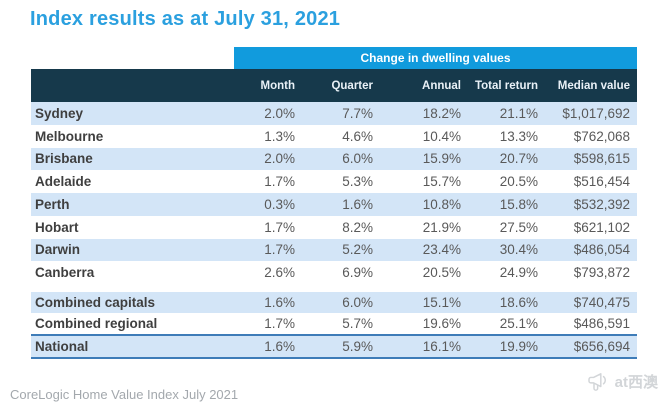  What do you see at coordinates (334, 250) in the screenshot?
I see `table-row-darwin: Darwin 1.7% 5.2% 23.4% 30.4% $486,054` at bounding box center [334, 250].